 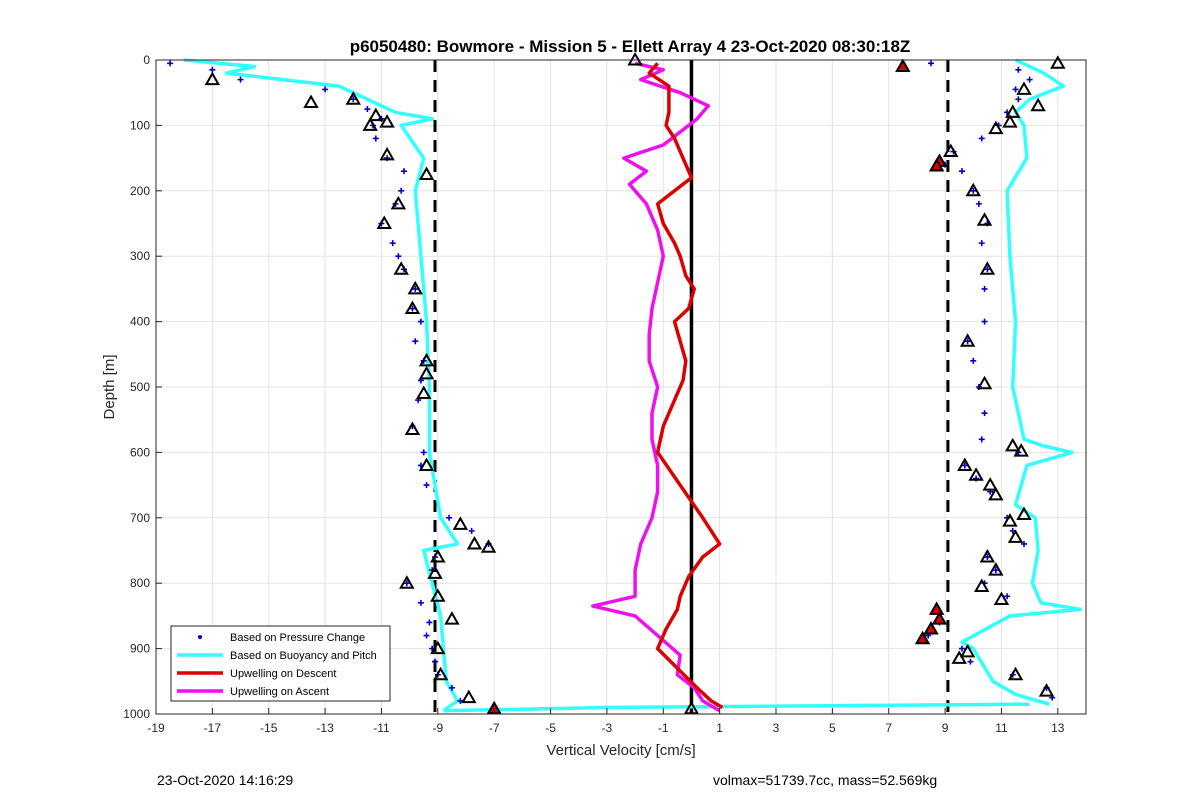 What do you see at coordinates (550, 728) in the screenshot?
I see `x-tick-label: -5` at bounding box center [550, 728].